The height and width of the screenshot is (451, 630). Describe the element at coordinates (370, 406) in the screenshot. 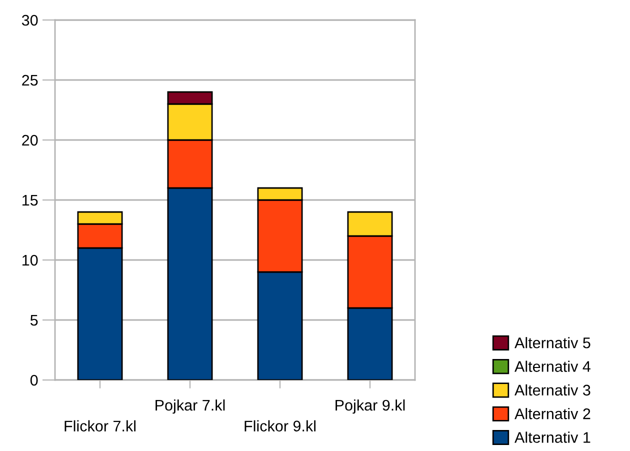

I see `x-tick-label: Pojkar 9.kl` at that location.